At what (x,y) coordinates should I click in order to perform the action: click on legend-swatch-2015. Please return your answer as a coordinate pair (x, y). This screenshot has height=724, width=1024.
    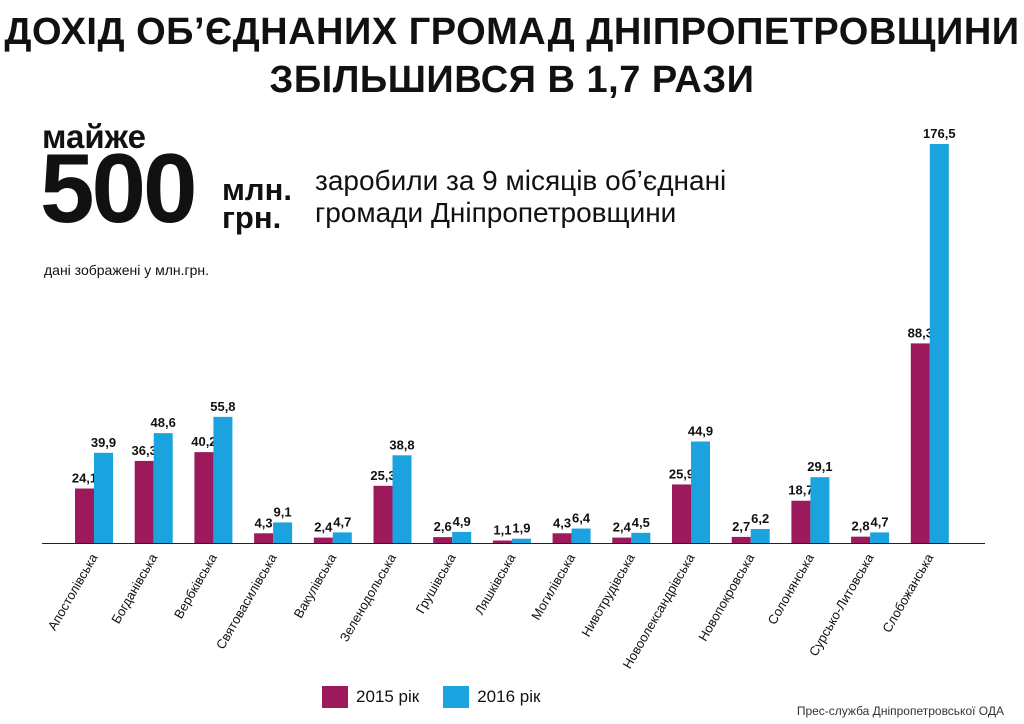
    Looking at the image, I should click on (335, 697).